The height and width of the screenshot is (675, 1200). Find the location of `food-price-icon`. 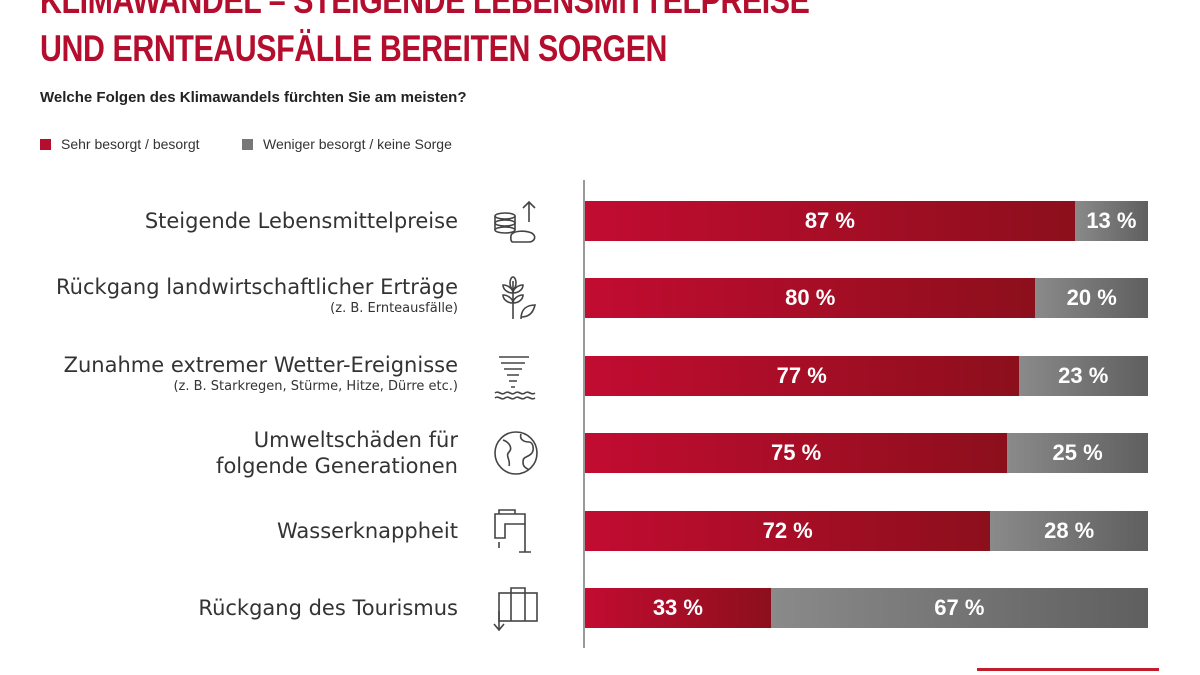

food-price-icon is located at coordinates (515, 221).